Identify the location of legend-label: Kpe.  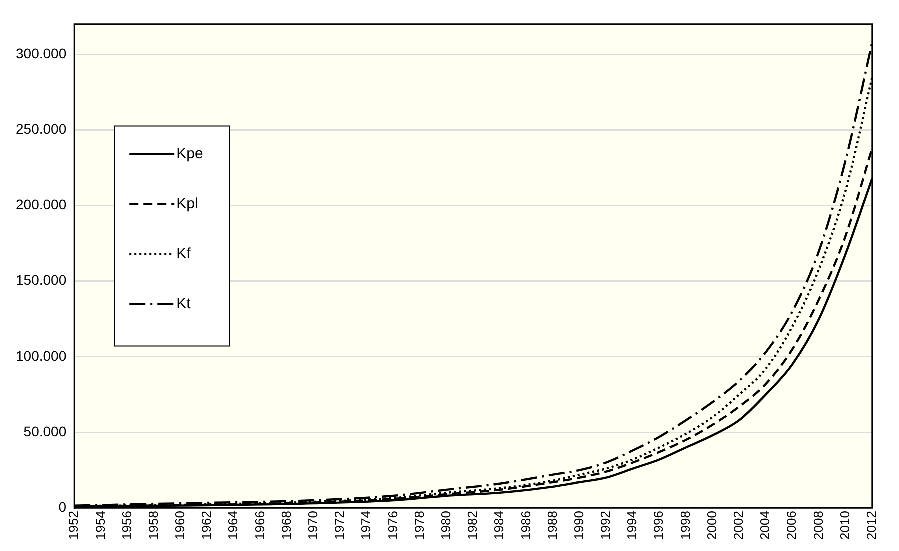
(190, 153).